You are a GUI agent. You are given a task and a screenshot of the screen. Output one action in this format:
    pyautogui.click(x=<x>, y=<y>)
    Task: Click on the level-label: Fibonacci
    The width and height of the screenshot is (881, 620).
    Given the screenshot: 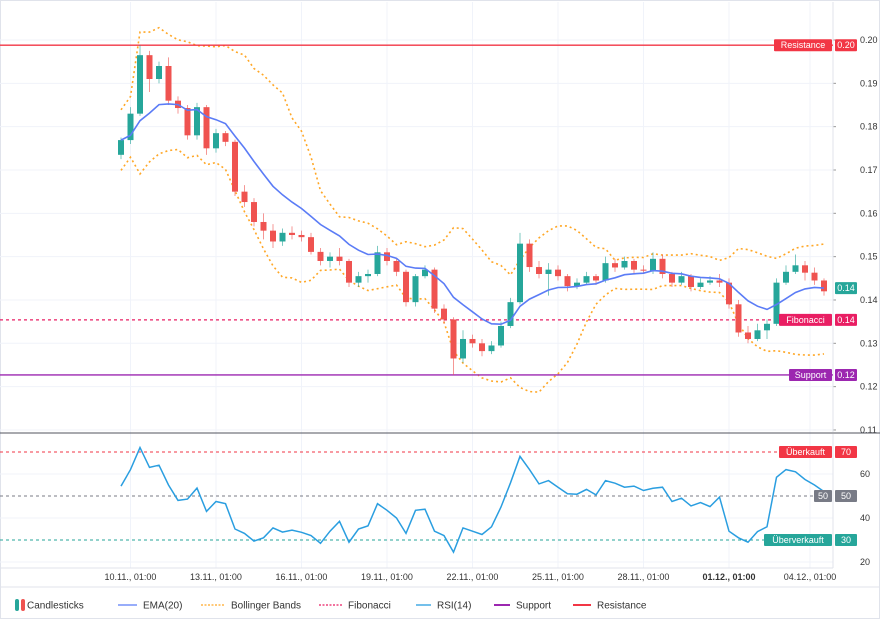 What is the action you would take?
    pyautogui.click(x=805, y=320)
    